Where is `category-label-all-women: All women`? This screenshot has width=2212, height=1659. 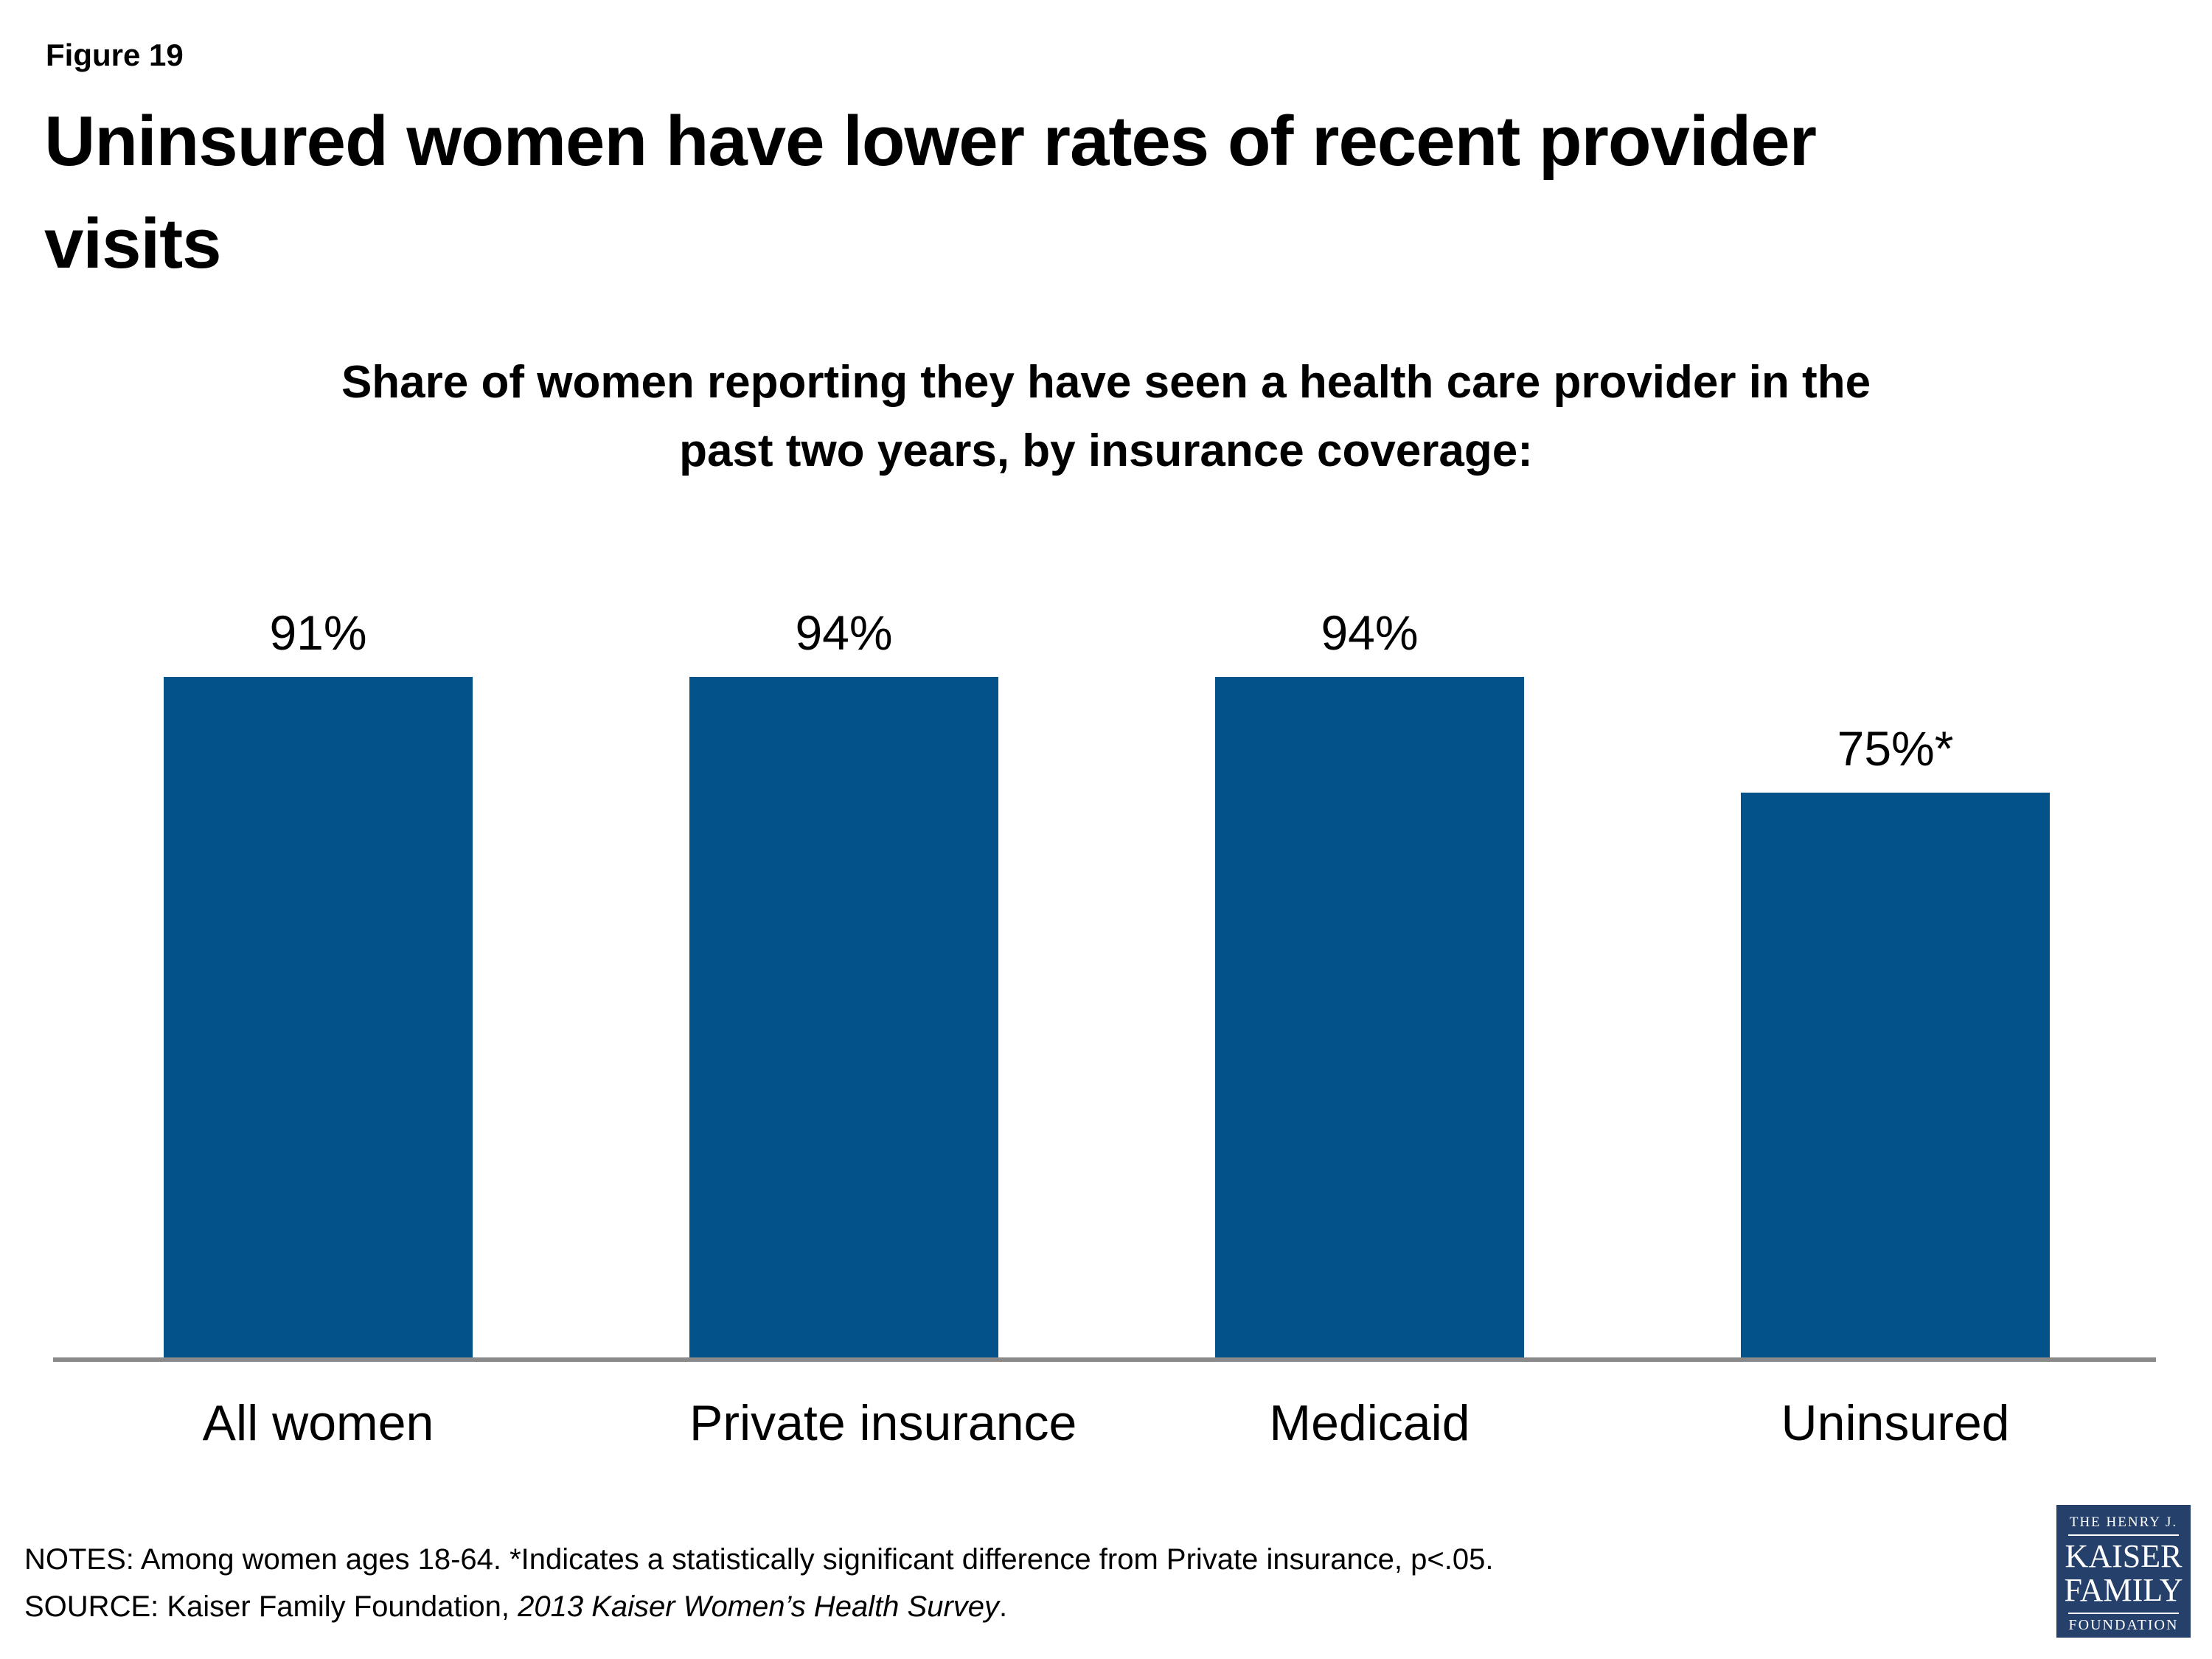
category-label-all-women: All women is located at coordinates (318, 1423).